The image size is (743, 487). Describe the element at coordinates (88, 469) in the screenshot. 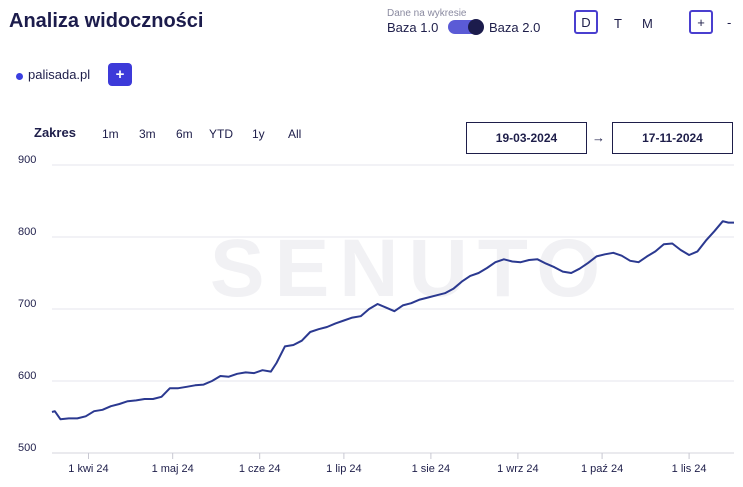

I see `x-tick-label: 1 kwi 24` at that location.